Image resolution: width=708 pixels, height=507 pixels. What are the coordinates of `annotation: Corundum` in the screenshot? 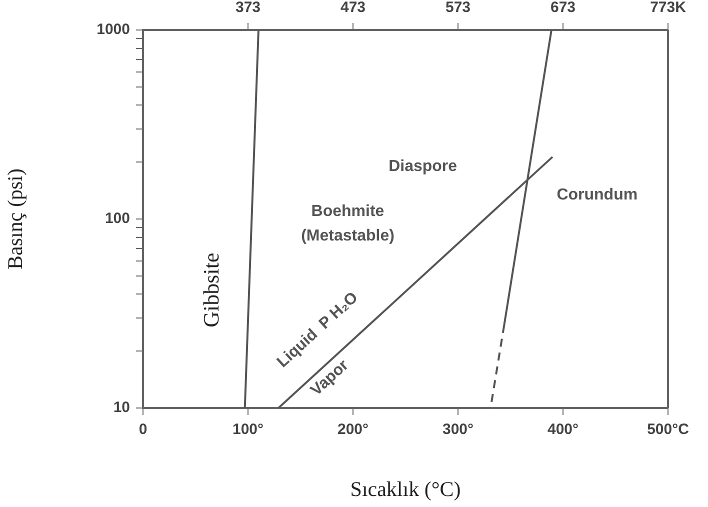 It's located at (597, 195).